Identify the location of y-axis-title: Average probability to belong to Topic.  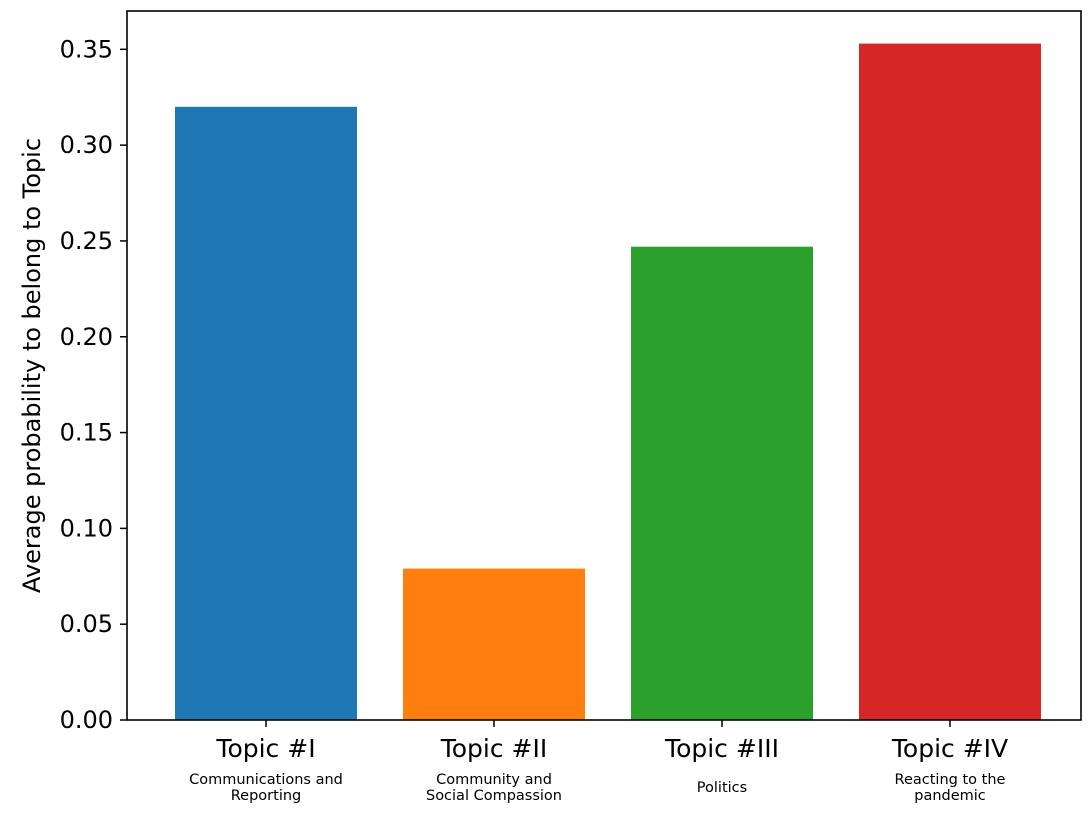
(32, 365).